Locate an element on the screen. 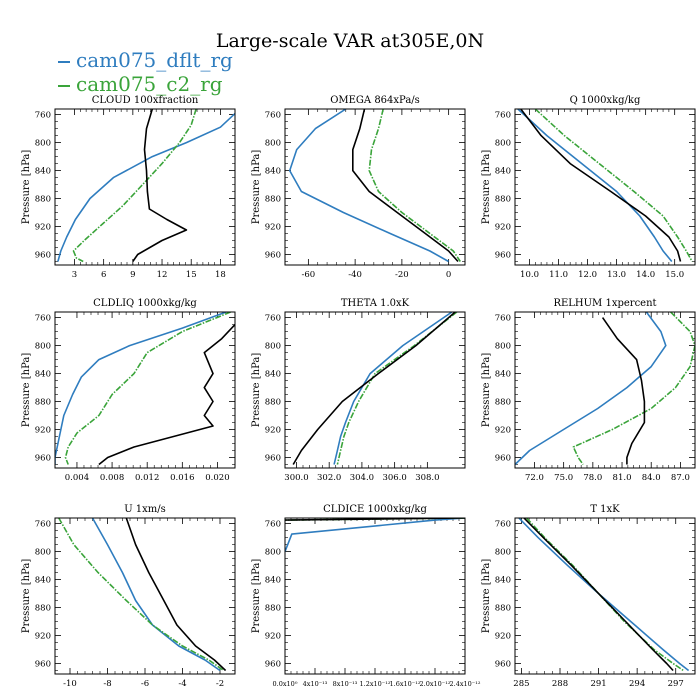 The image size is (700, 700). x-tick-label: -60 is located at coordinates (309, 275).